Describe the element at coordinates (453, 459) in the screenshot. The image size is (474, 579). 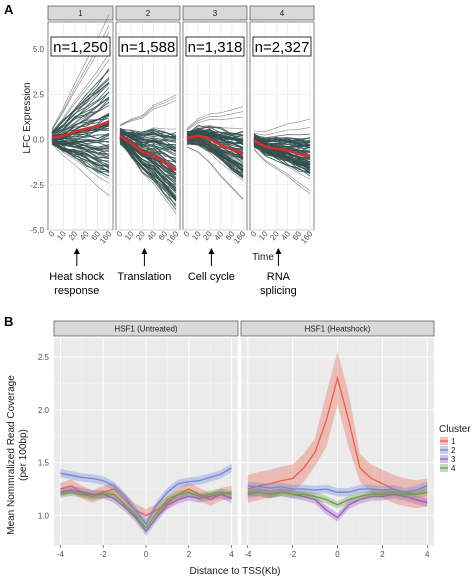
I see `legend-label-3: 3` at that location.